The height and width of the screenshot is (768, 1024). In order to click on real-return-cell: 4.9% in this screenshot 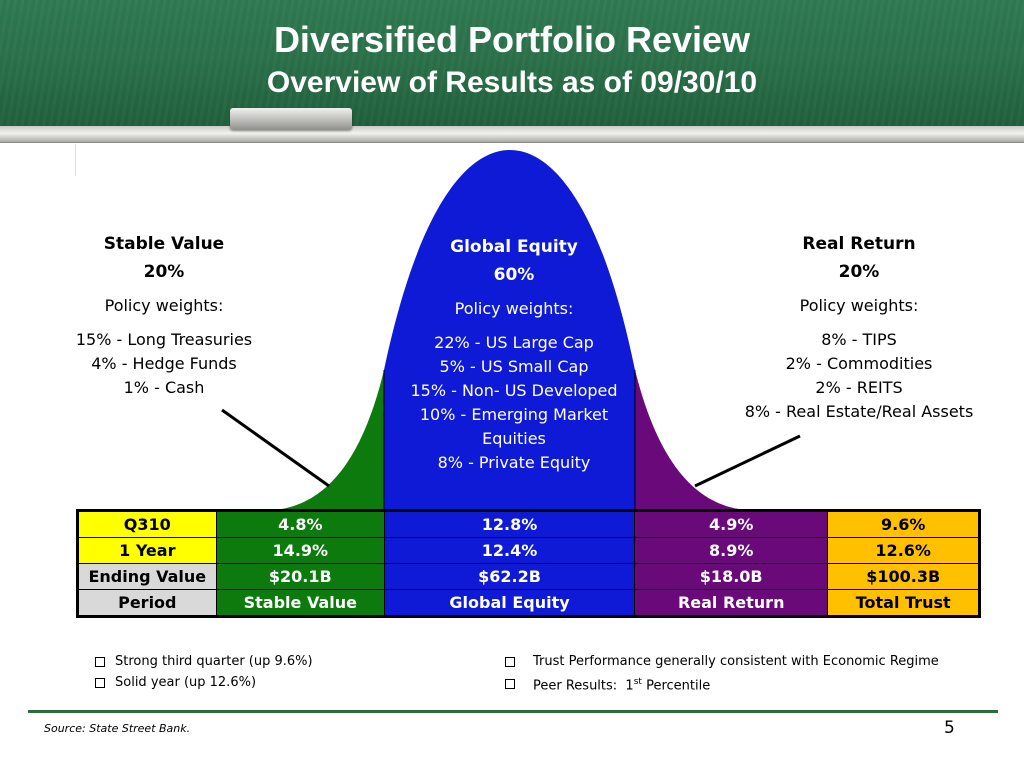, I will do `click(731, 524)`.